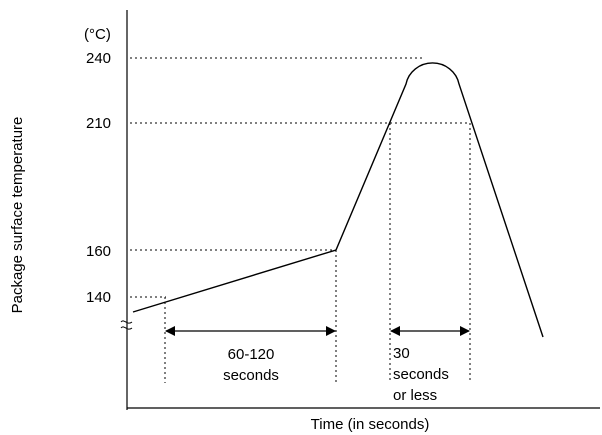 The height and width of the screenshot is (435, 602). Describe the element at coordinates (251, 354) in the screenshot. I see `preheat-duration-line1: 60-120` at that location.